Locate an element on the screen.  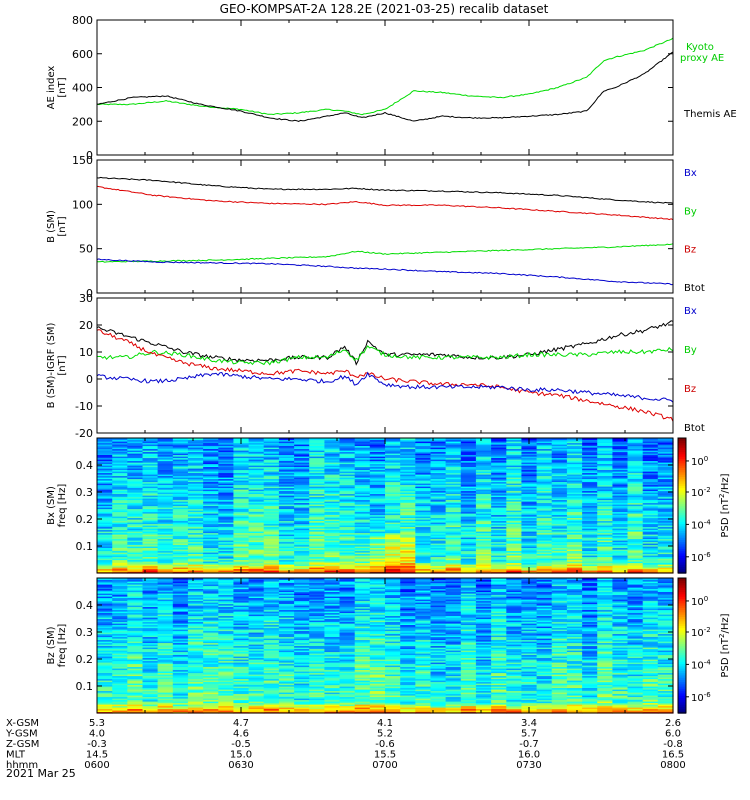
y-tick-label: 20 is located at coordinates (86, 325).